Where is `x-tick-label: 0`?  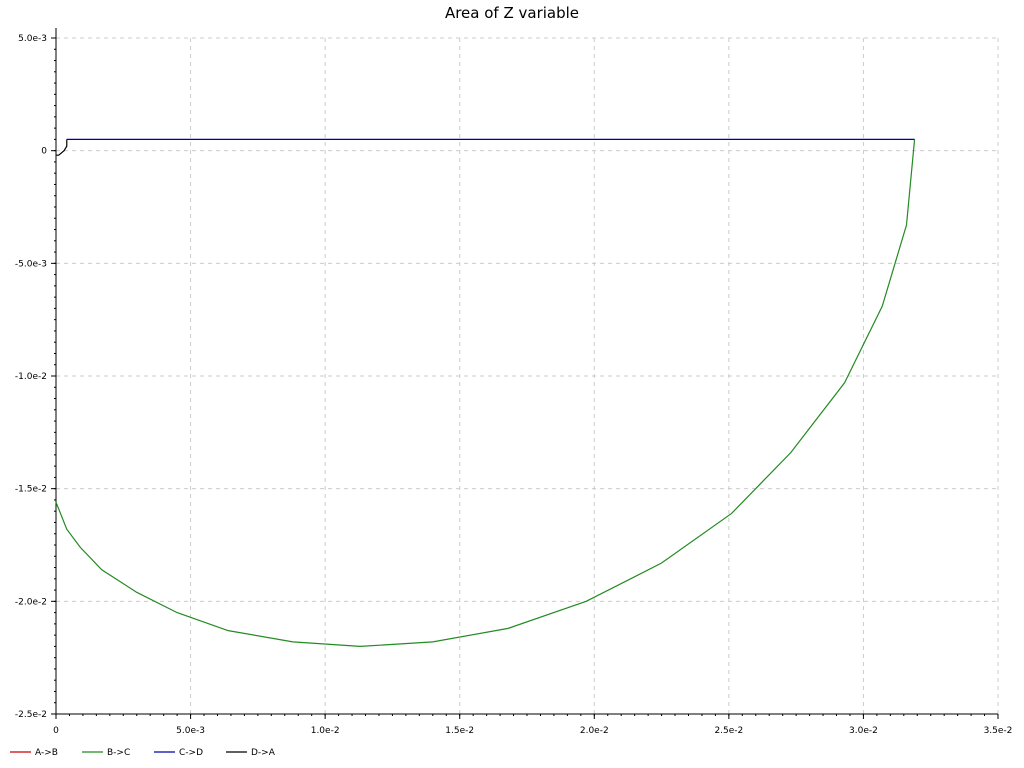 x-tick-label: 0 is located at coordinates (56, 731).